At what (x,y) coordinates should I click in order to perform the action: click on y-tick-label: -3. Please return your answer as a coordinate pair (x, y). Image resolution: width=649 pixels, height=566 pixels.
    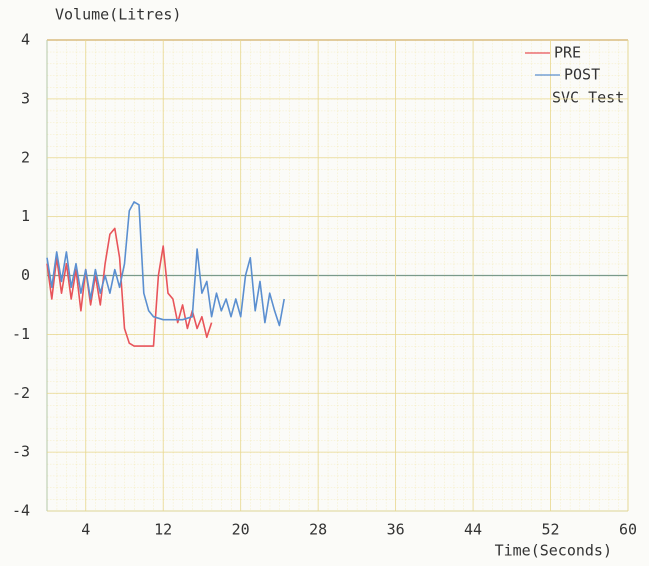
    Looking at the image, I should click on (21, 452).